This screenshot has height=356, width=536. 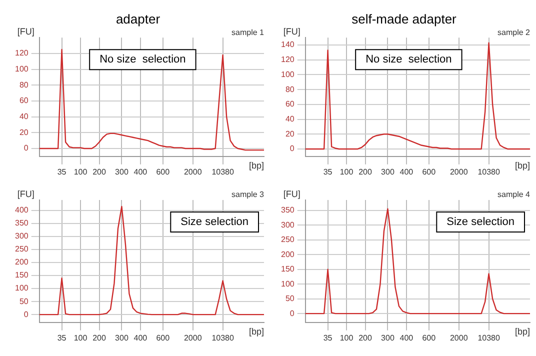 What do you see at coordinates (514, 32) in the screenshot?
I see `text: sample 2` at bounding box center [514, 32].